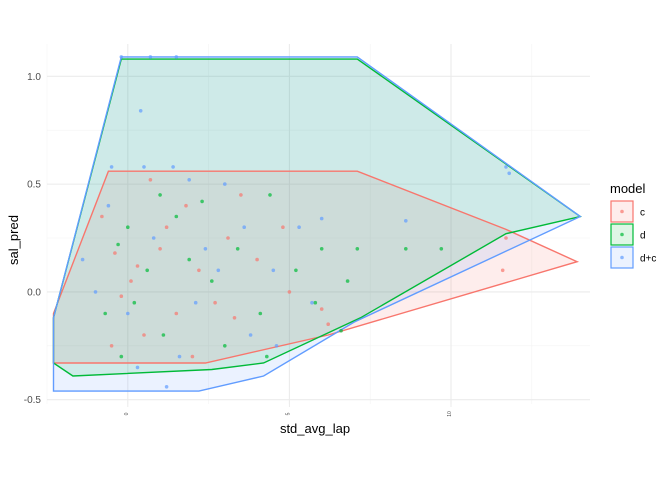 This screenshot has width=672, height=485. What do you see at coordinates (288, 410) in the screenshot?
I see `x-axis-ticks: 0 5 10` at bounding box center [288, 410].